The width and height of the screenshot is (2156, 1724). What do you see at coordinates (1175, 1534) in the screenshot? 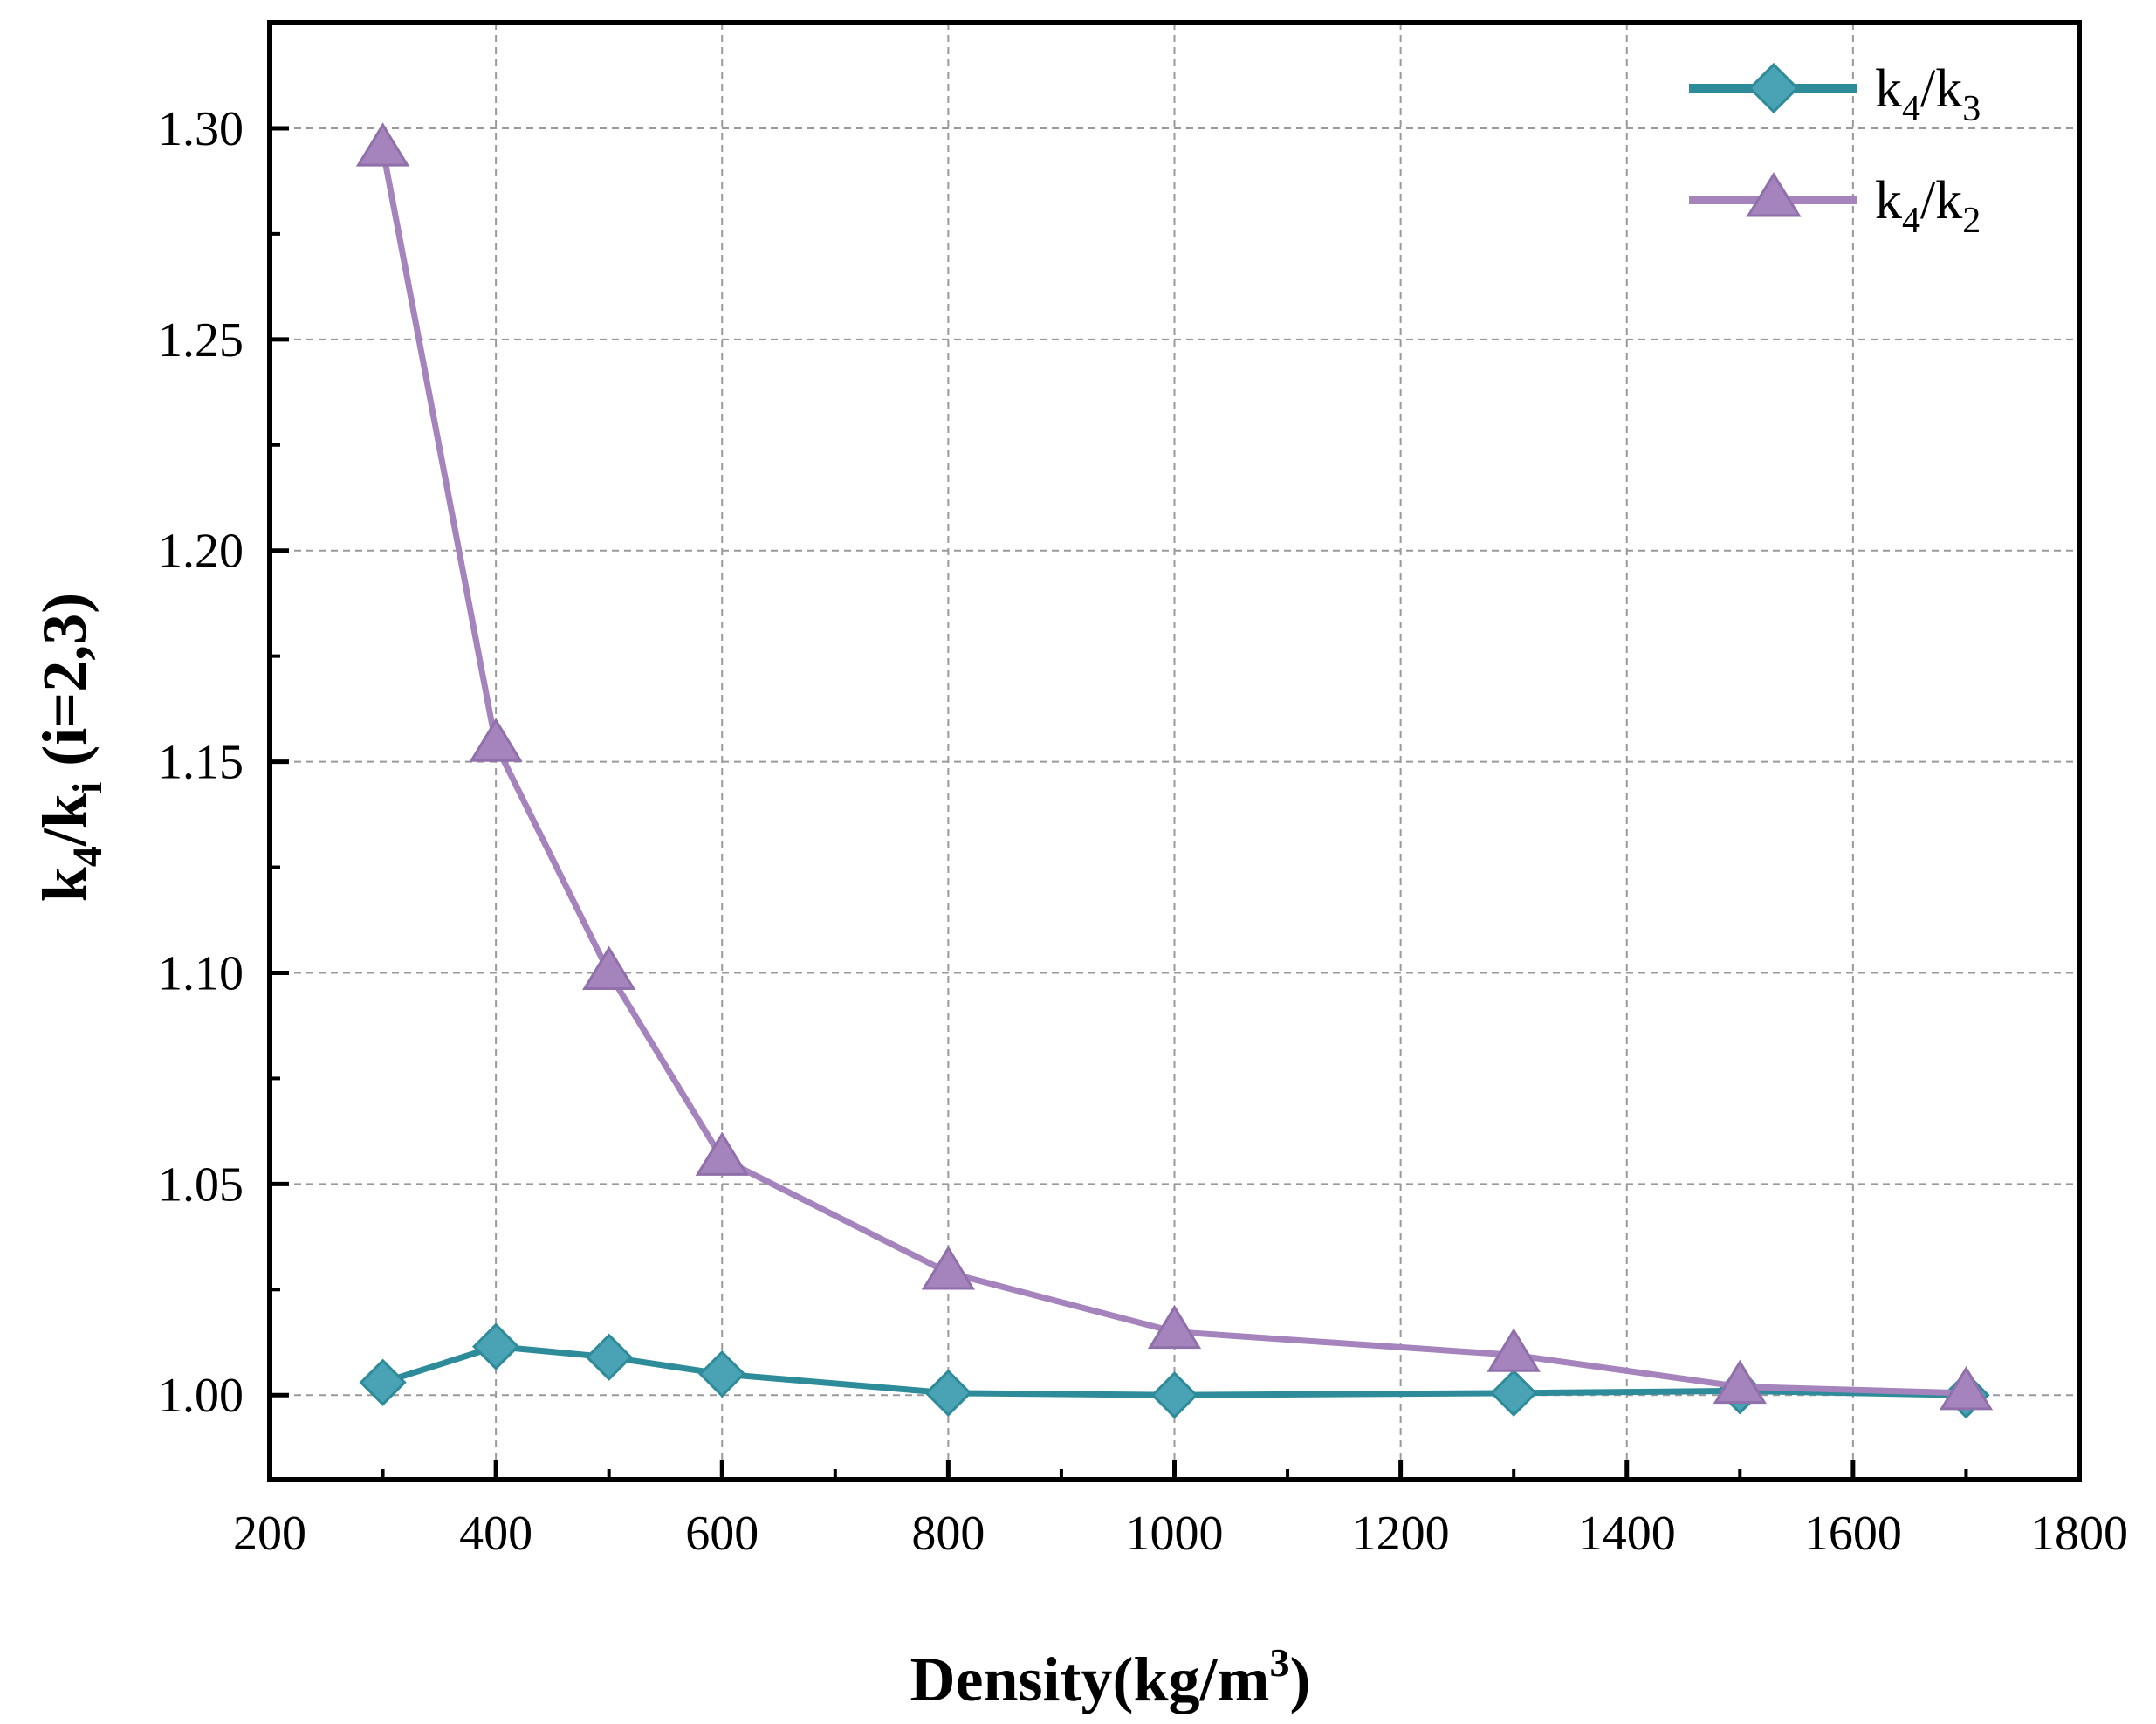
I see `x-tick-label: 1000` at bounding box center [1175, 1534].